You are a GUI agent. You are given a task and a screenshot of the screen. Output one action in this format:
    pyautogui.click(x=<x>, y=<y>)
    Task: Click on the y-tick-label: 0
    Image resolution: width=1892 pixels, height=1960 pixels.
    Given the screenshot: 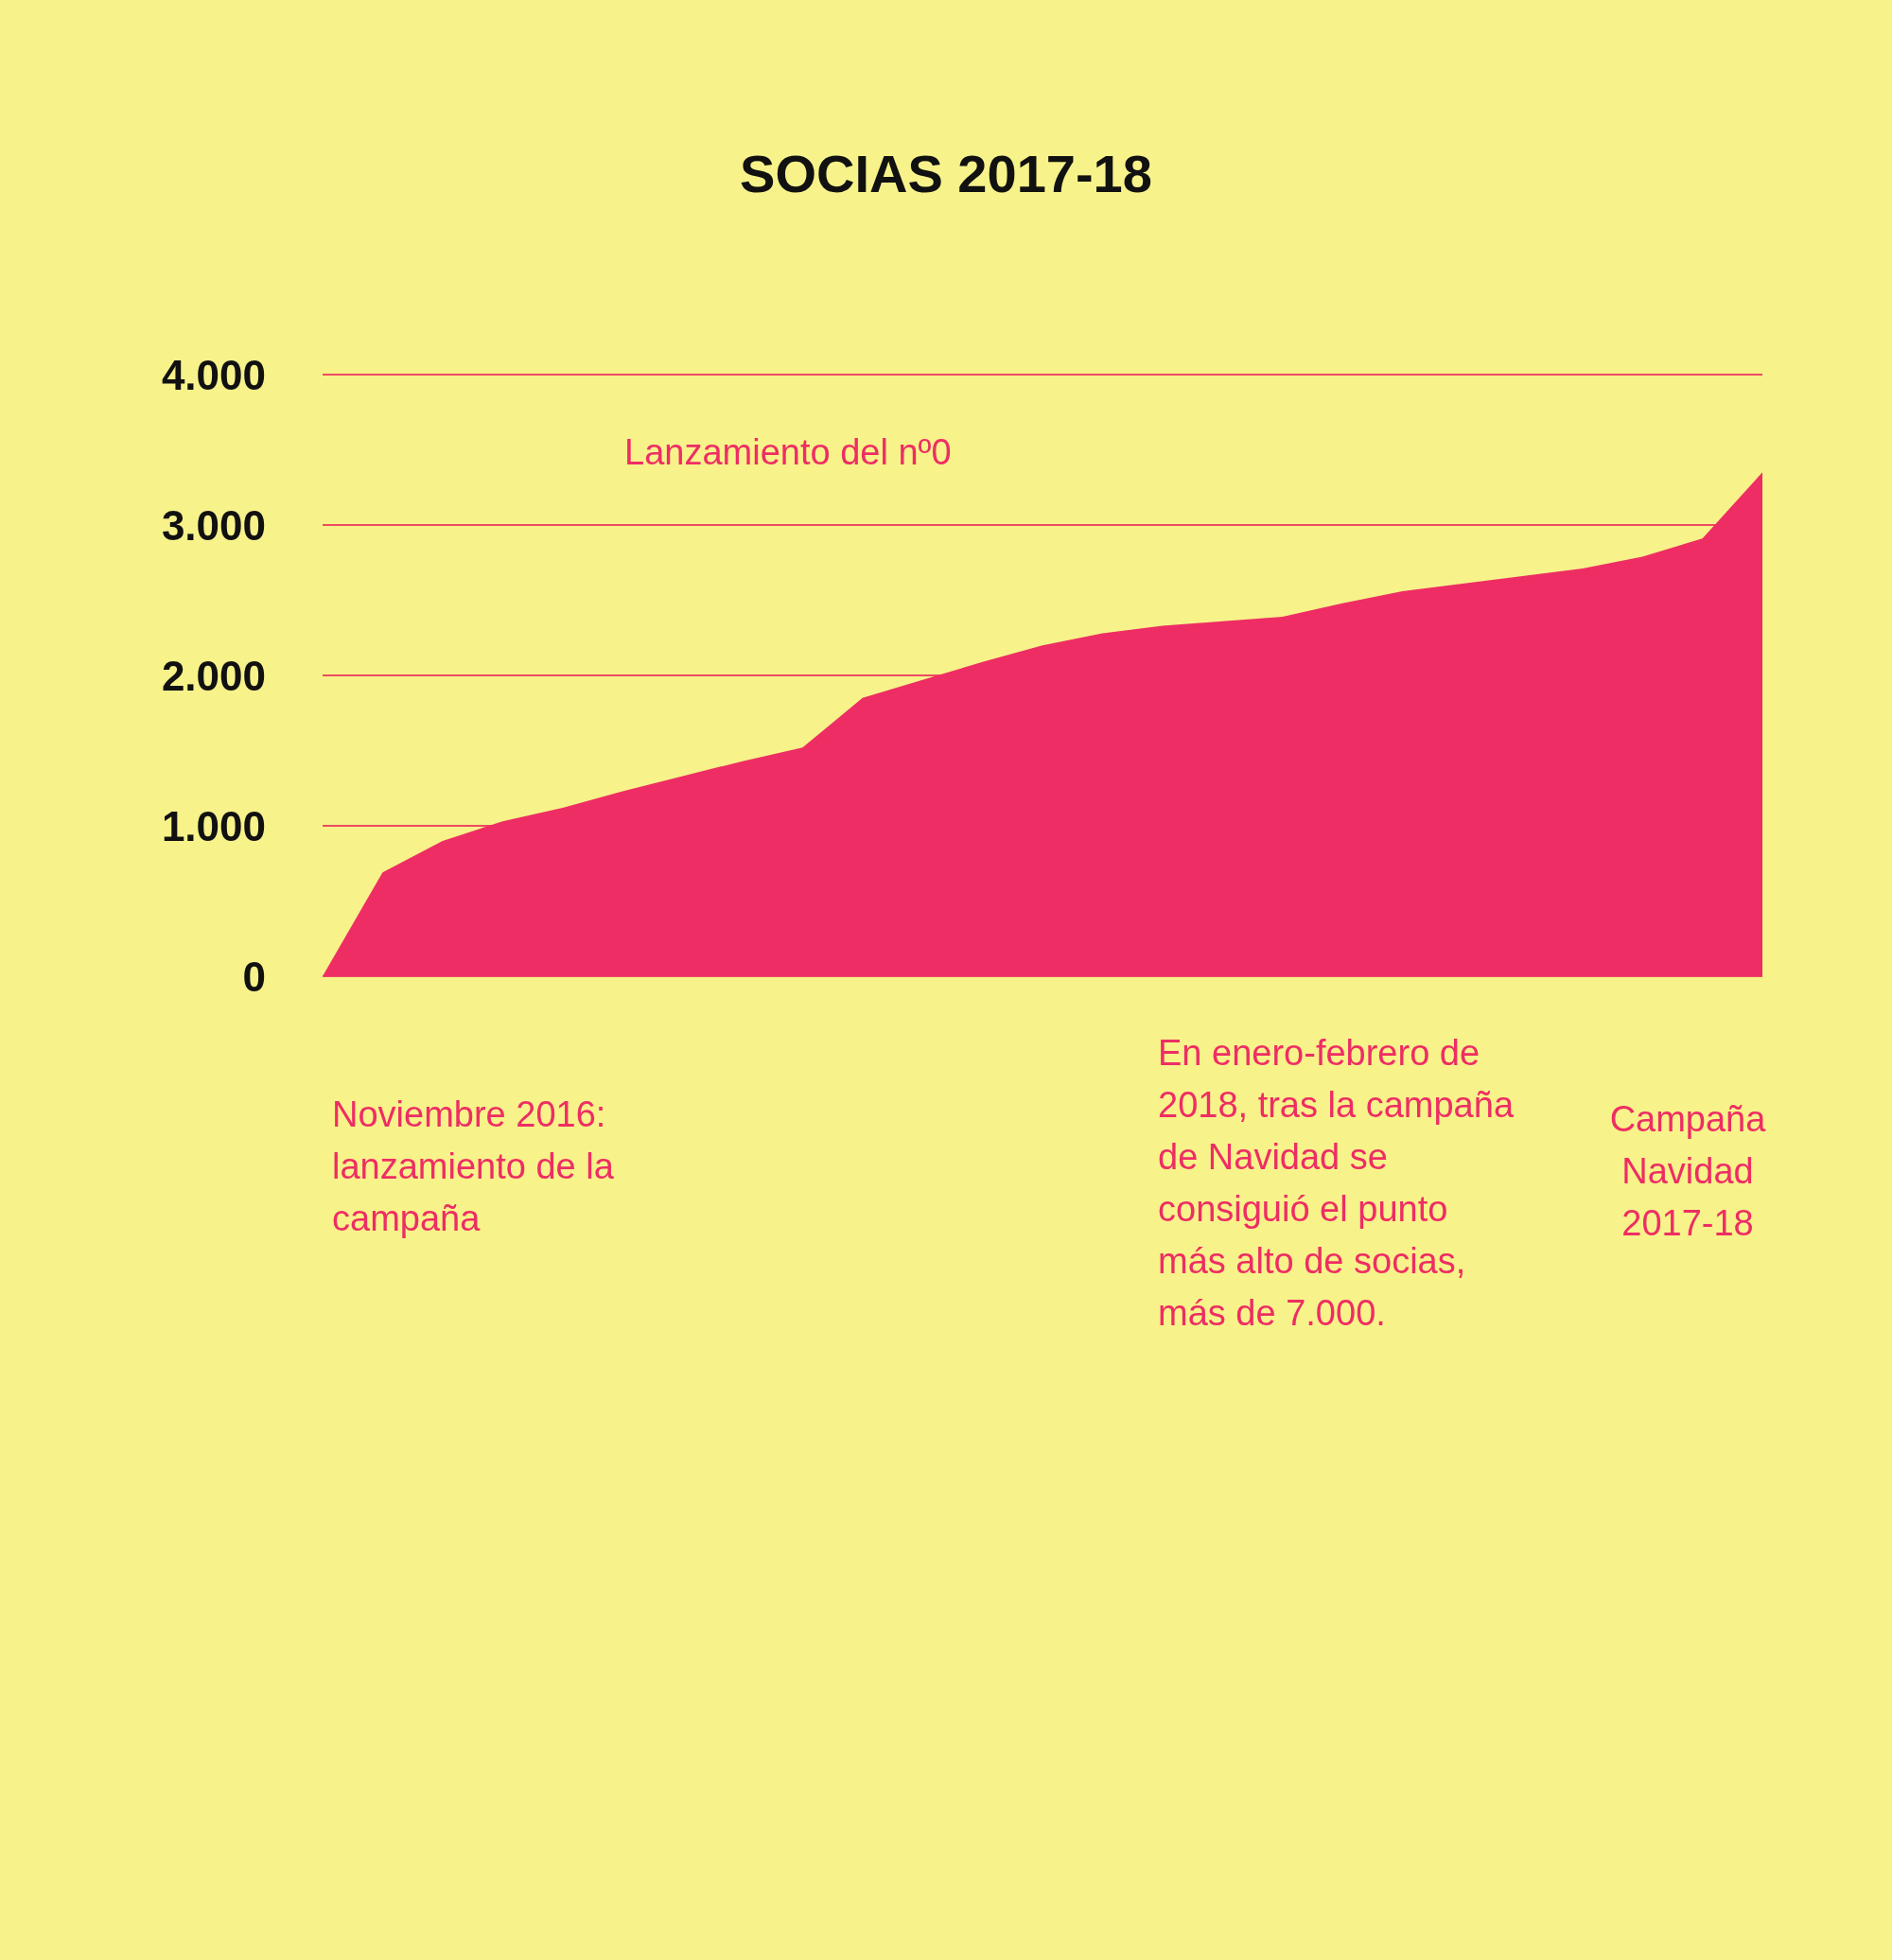 What is the action you would take?
    pyautogui.click(x=254, y=976)
    